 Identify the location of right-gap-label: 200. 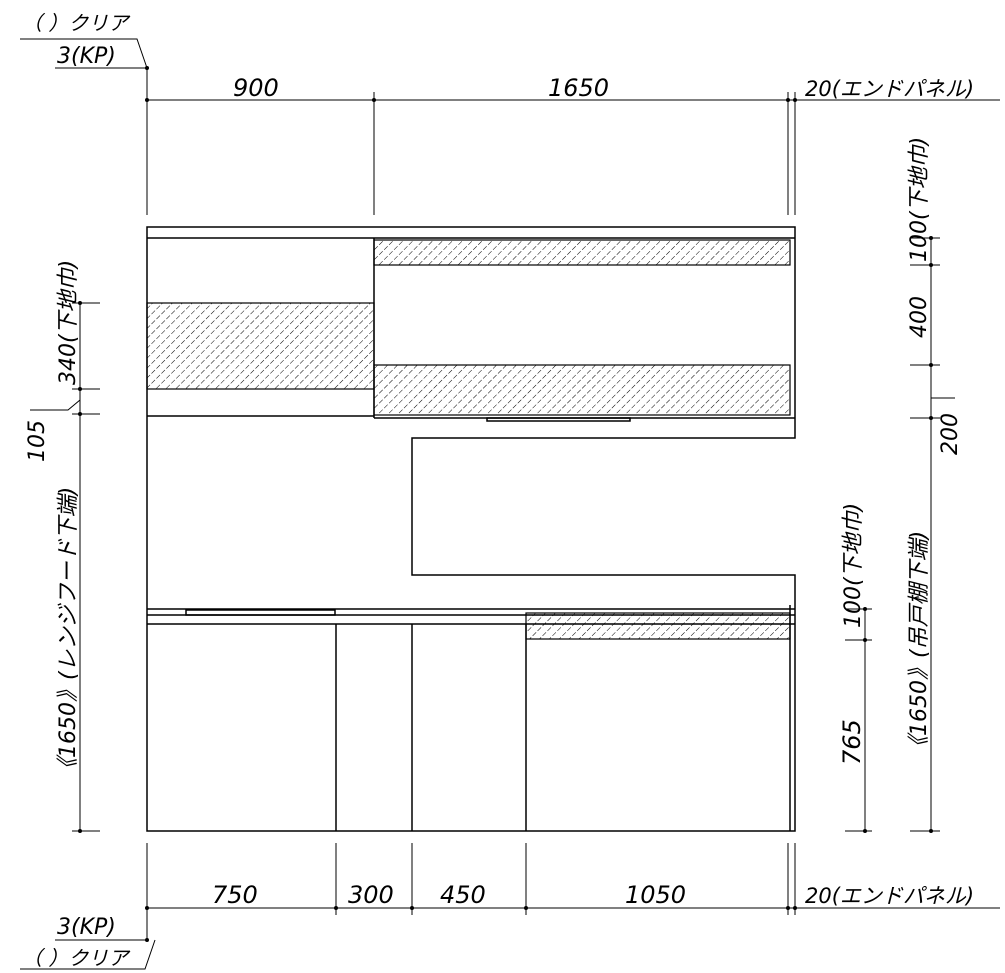
(950, 434).